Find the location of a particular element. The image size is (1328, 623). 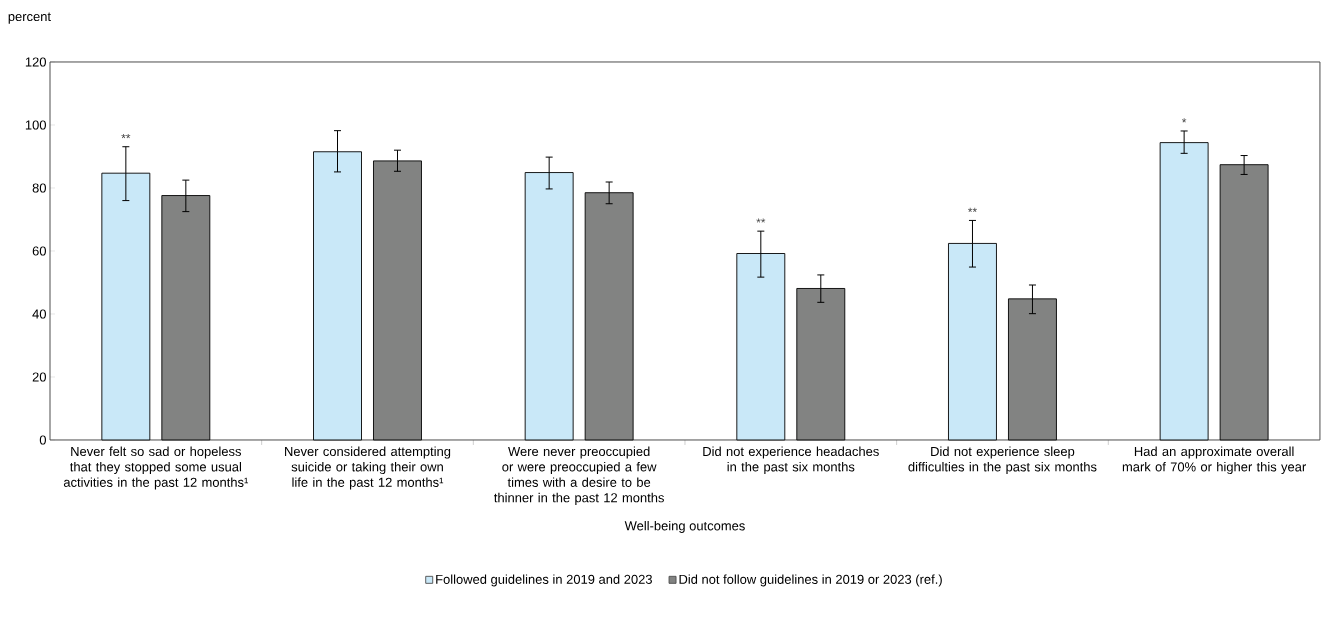

data-label: * is located at coordinates (1184, 120).